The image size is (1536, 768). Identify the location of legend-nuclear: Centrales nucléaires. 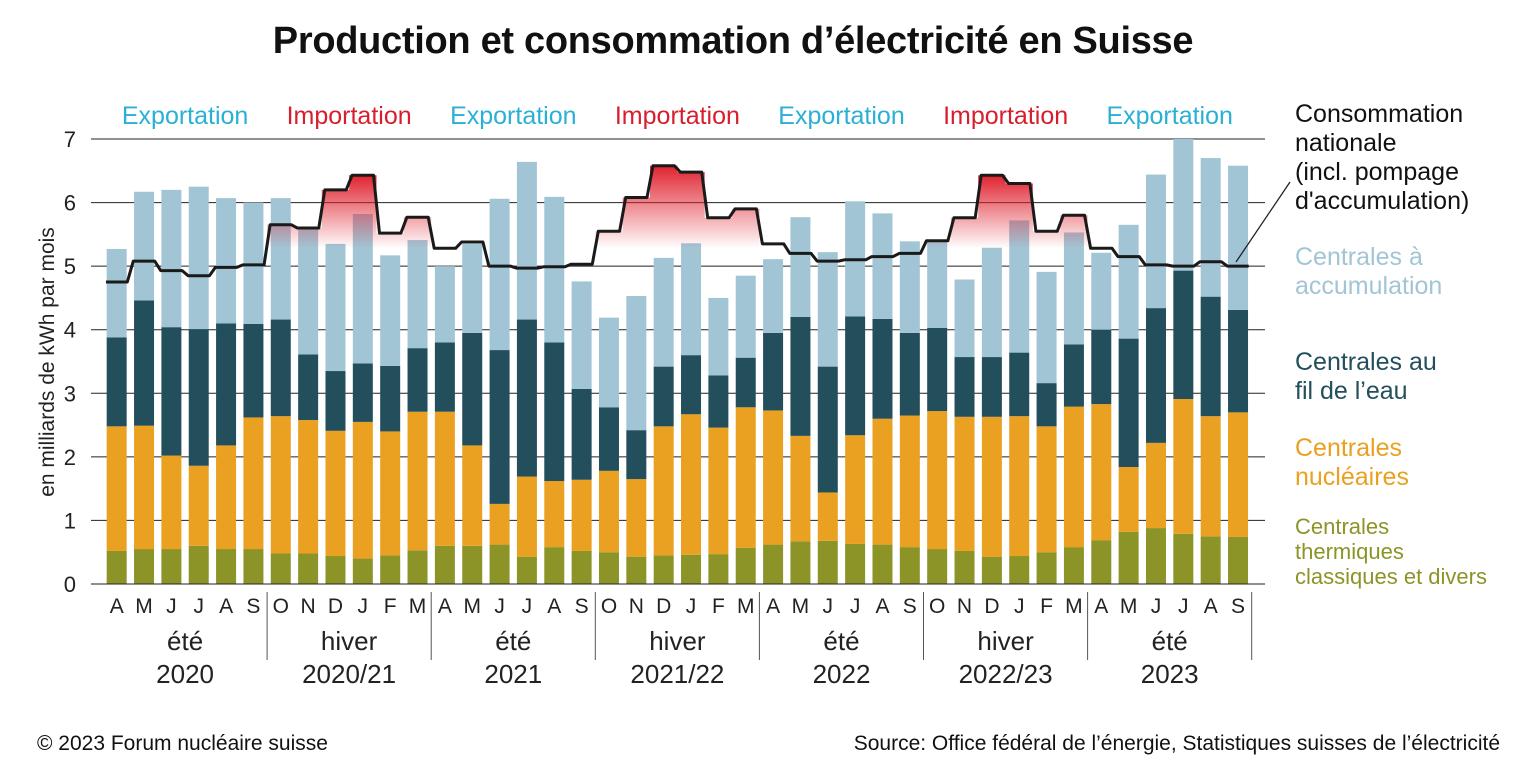
(1352, 462).